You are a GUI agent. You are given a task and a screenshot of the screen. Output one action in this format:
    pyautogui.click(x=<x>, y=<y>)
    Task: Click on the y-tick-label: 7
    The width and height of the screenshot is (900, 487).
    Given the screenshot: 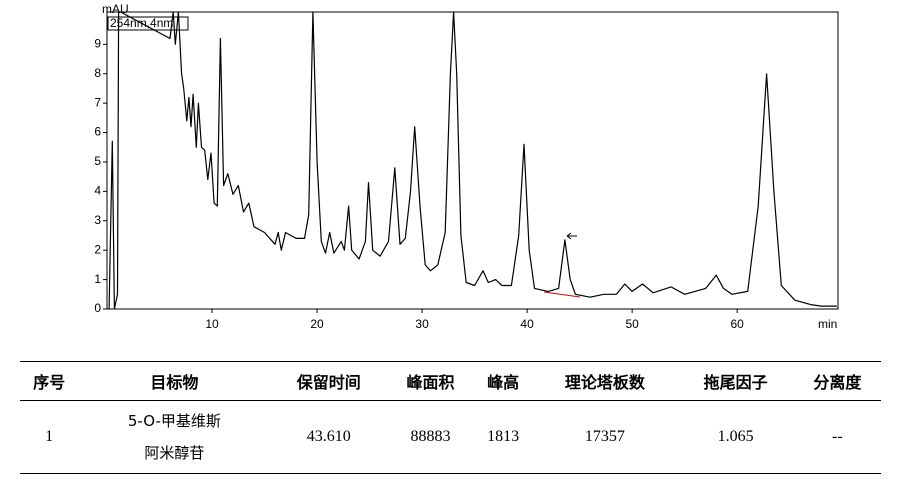 What is the action you would take?
    pyautogui.click(x=97, y=102)
    